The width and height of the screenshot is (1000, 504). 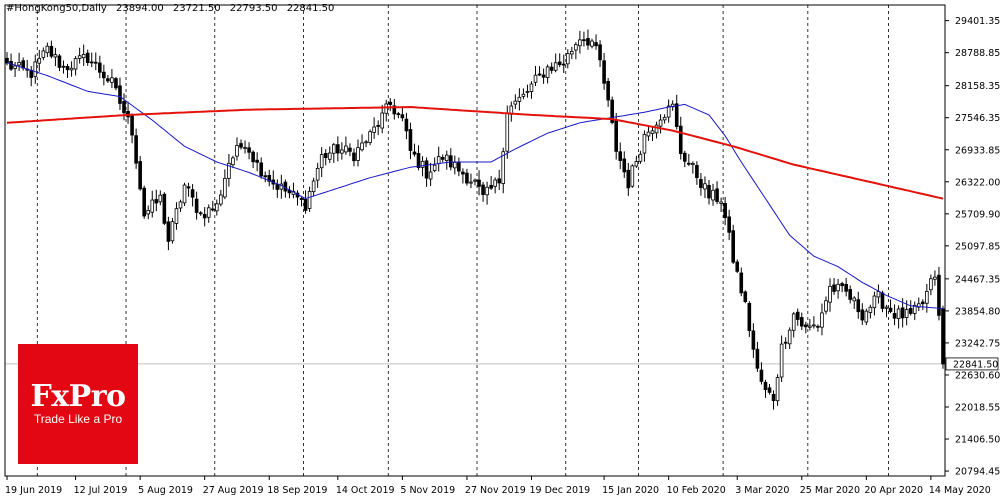 What do you see at coordinates (78, 404) in the screenshot?
I see `fxpro-logo: FxPro Trade Like a Pro` at bounding box center [78, 404].